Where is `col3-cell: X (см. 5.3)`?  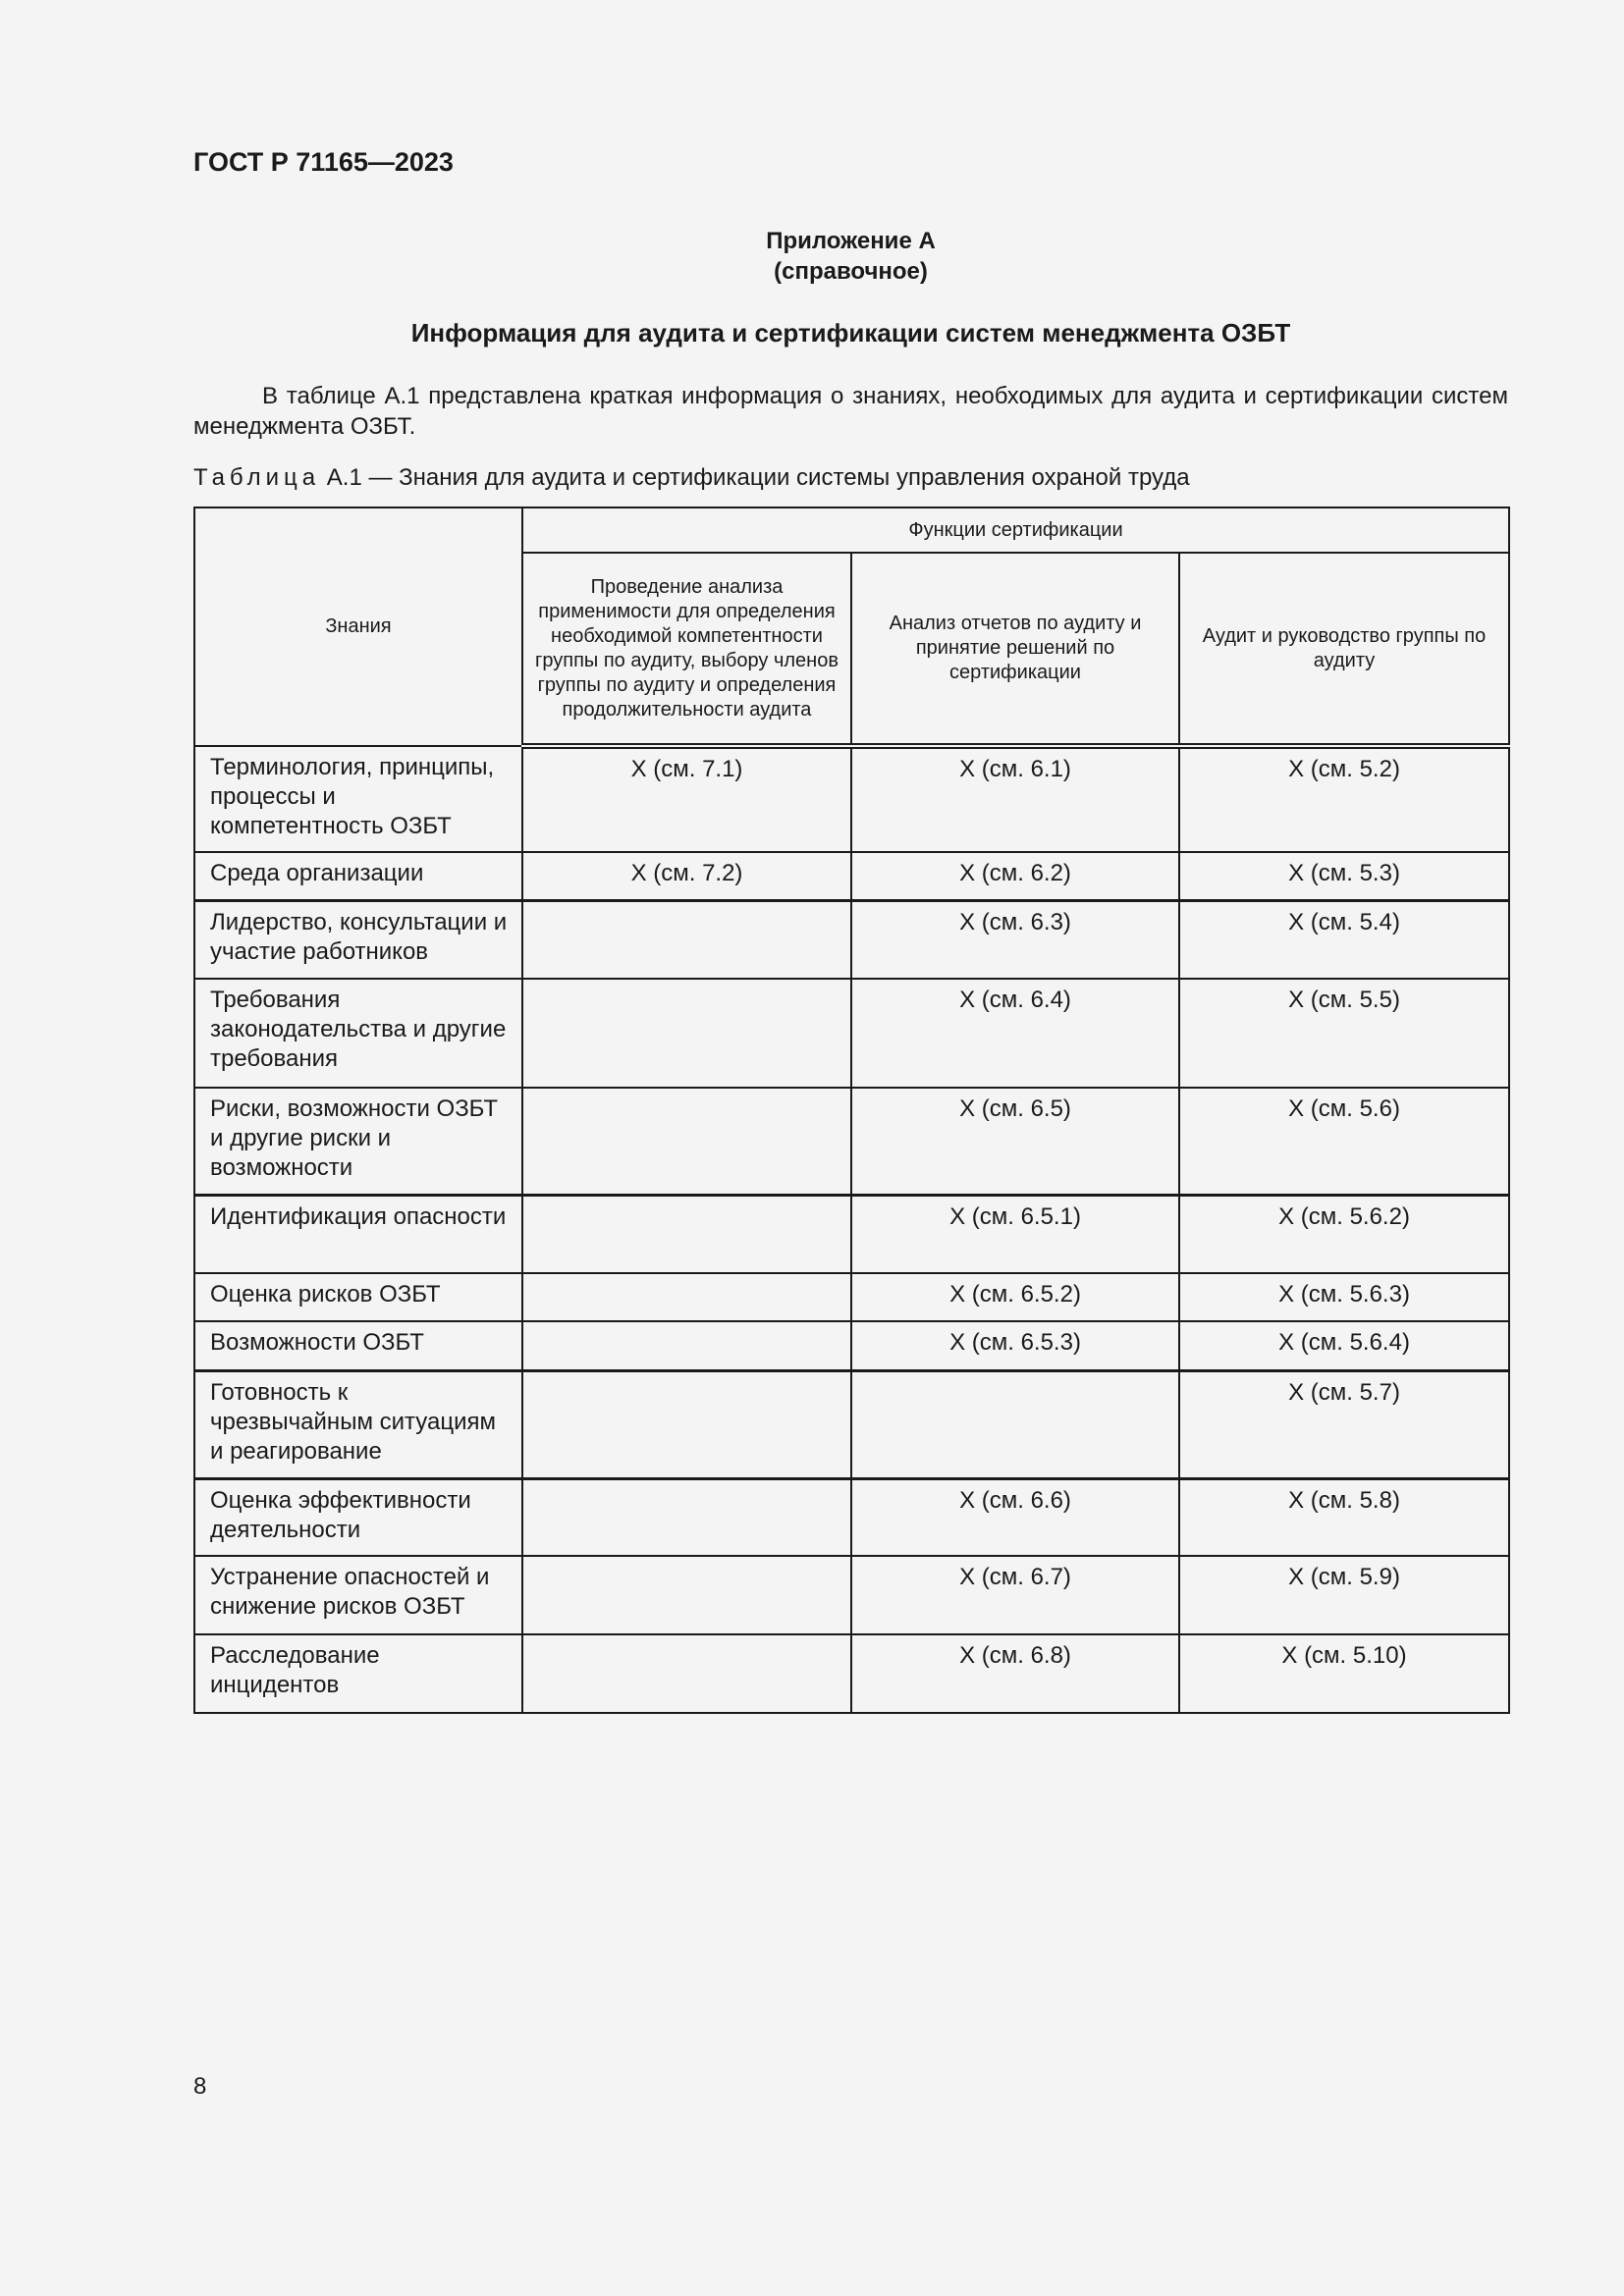 col3-cell: X (см. 5.3) is located at coordinates (1344, 876).